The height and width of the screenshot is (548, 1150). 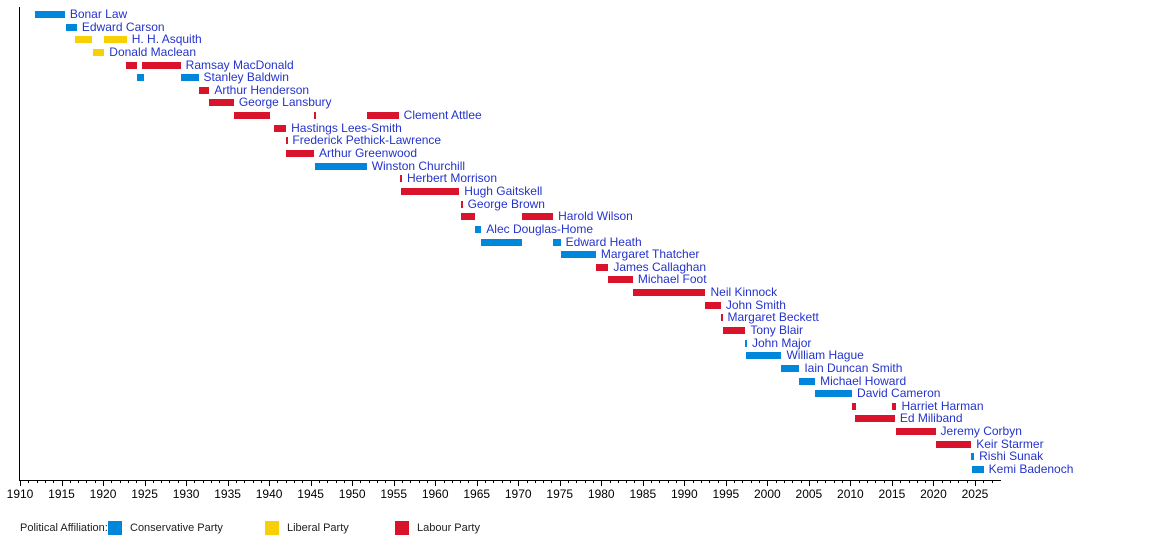 What do you see at coordinates (442, 115) in the screenshot?
I see `person-label: Clement Attlee` at bounding box center [442, 115].